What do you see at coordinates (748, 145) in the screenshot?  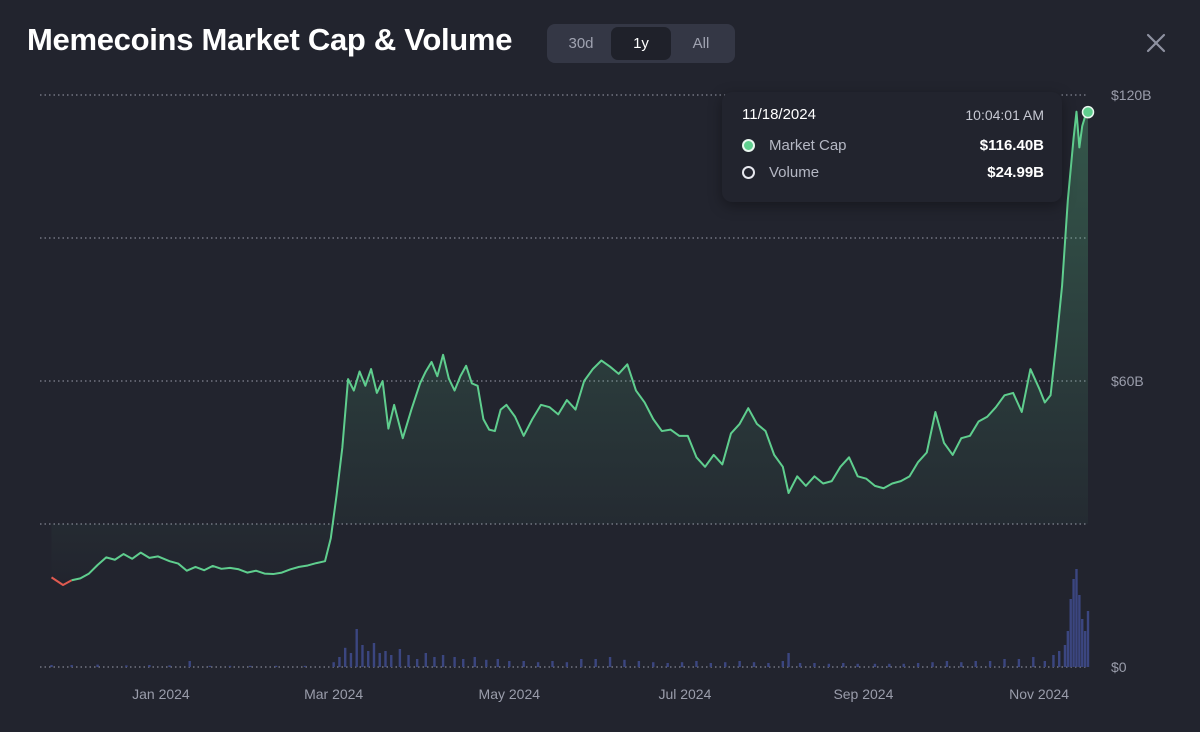 I see `market-cap-legend-dot` at bounding box center [748, 145].